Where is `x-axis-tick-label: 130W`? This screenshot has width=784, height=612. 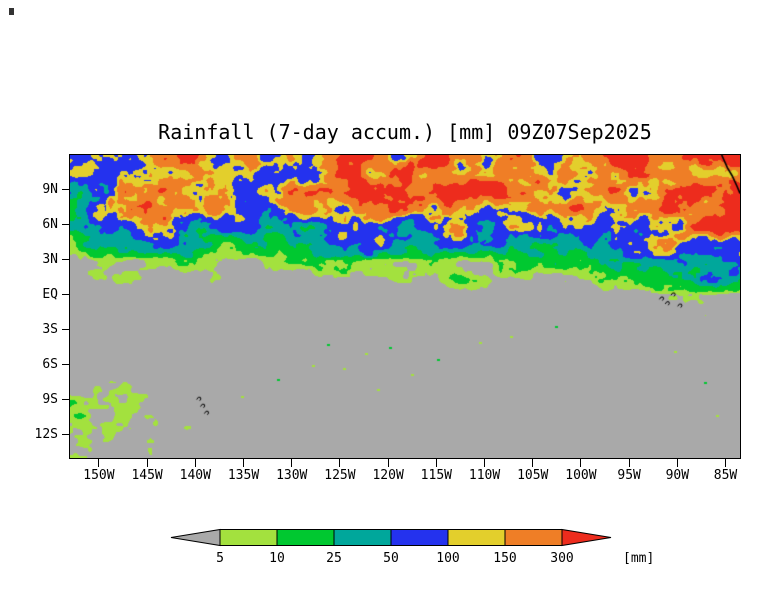
x-axis-tick-label: 130W is located at coordinates (292, 475).